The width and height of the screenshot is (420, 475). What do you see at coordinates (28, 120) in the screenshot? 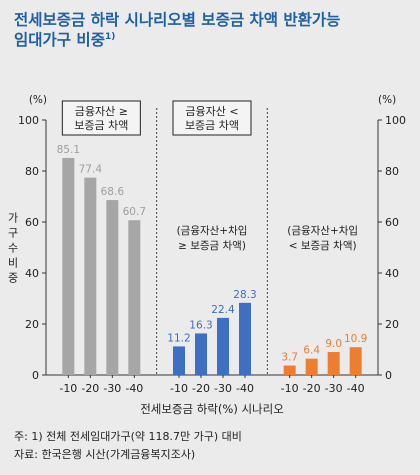
I see `y-tick-label-left: 100` at bounding box center [28, 120].